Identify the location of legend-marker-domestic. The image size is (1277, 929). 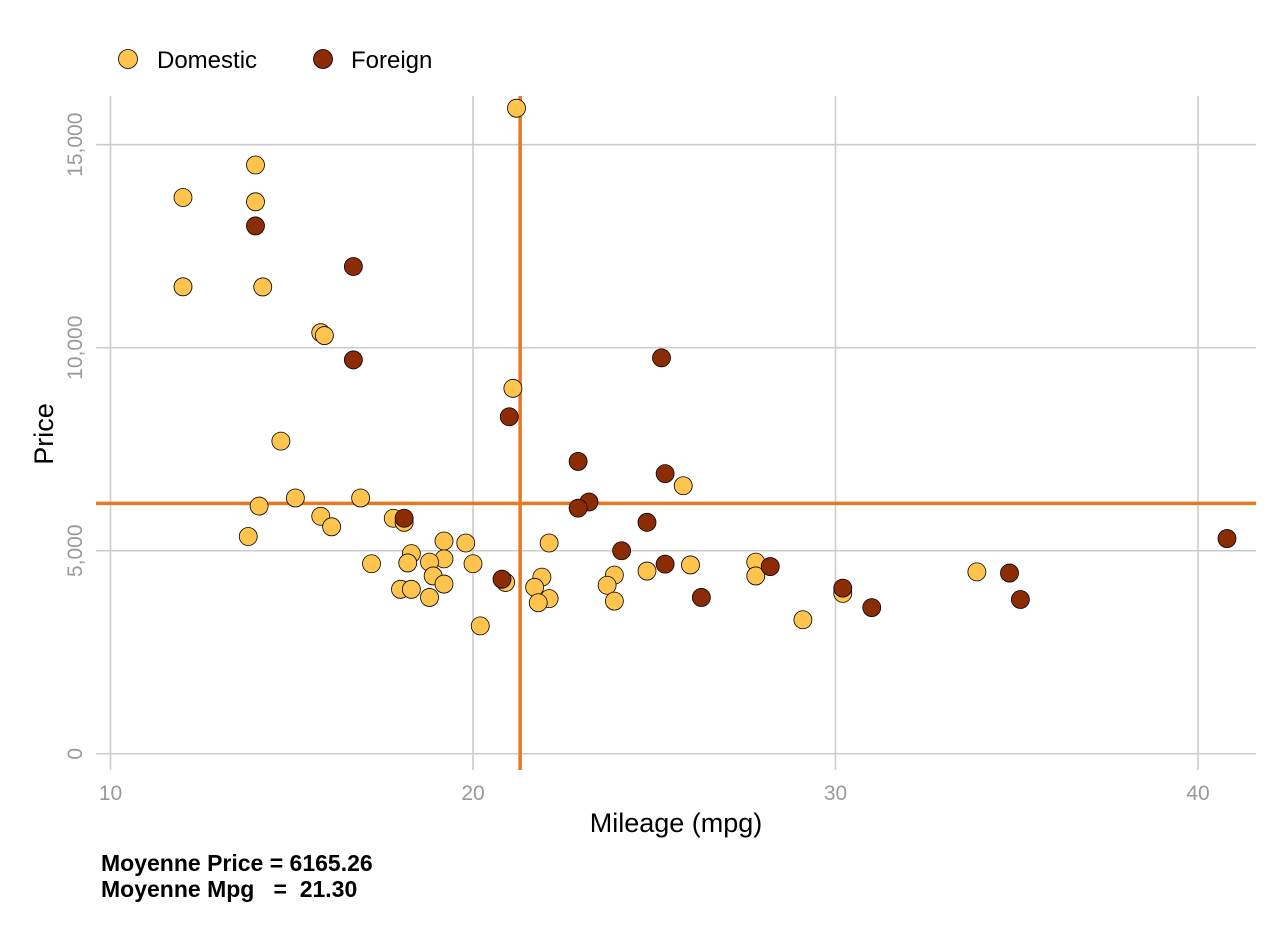
(128, 59).